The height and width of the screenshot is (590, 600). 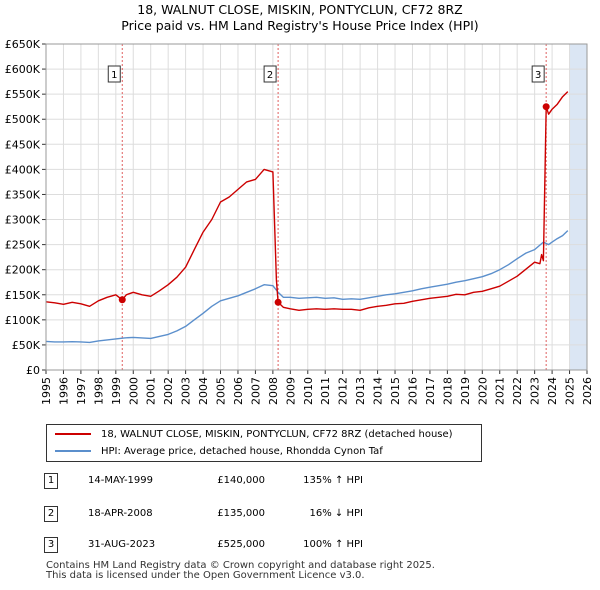 What do you see at coordinates (325, 391) in the screenshot?
I see `x-tick-label: 2011` at bounding box center [325, 391].